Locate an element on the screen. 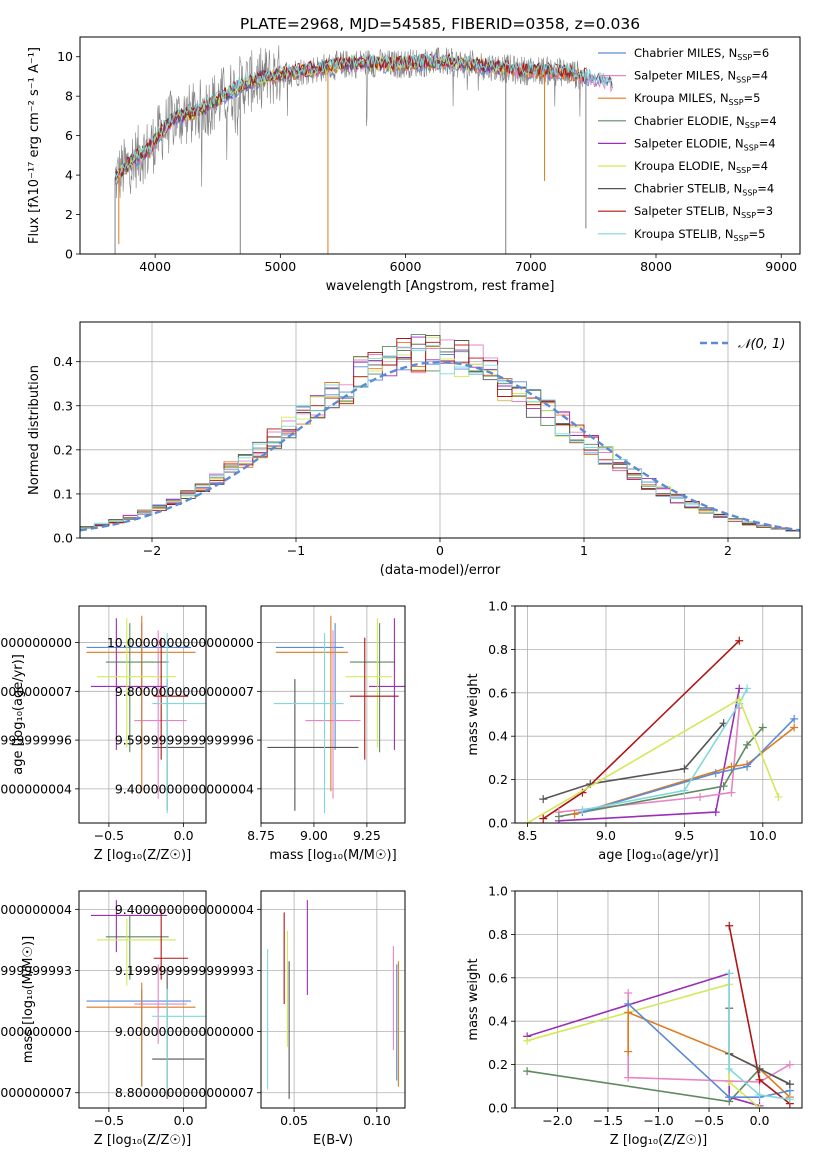 The width and height of the screenshot is (819, 1170). y-tick-label: 9.8000000000000007 is located at coordinates (36, 691).